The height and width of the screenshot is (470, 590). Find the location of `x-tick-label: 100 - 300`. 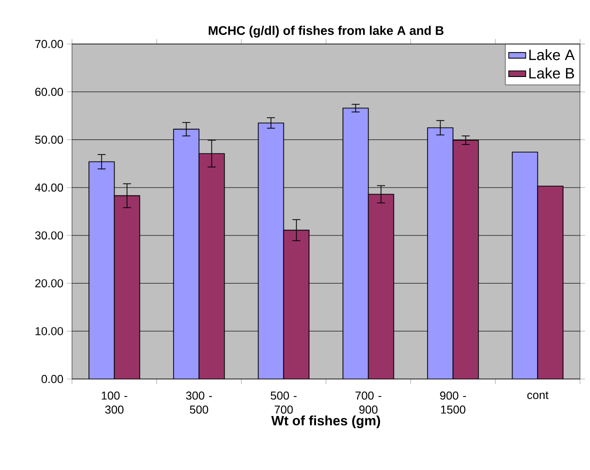

x-tick-label: 100 - 300 is located at coordinates (115, 403).